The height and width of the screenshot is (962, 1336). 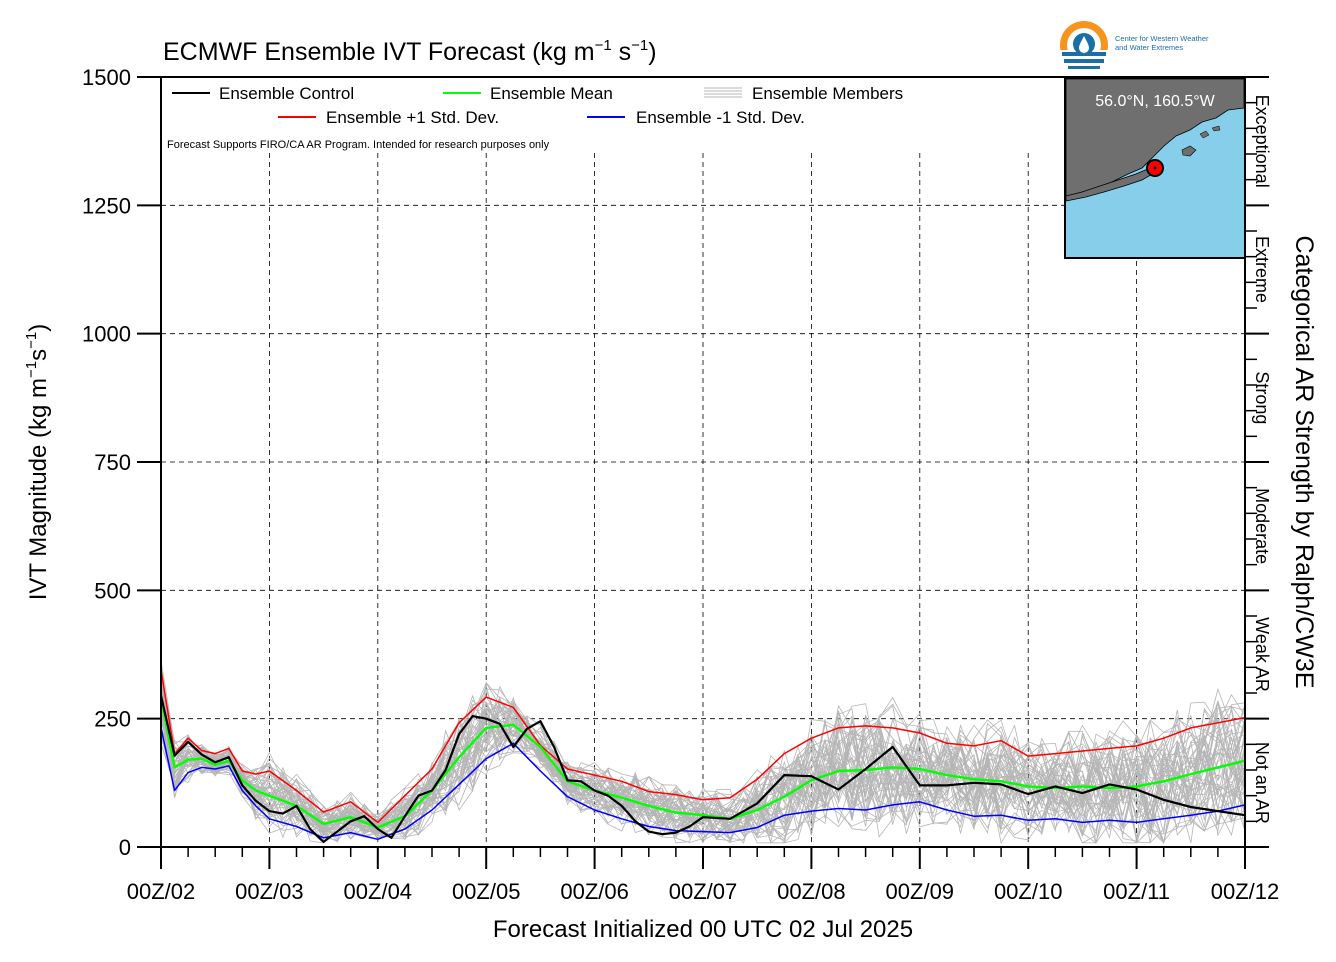 I want to click on x-tick-label: 00Z/03, so click(x=269, y=891).